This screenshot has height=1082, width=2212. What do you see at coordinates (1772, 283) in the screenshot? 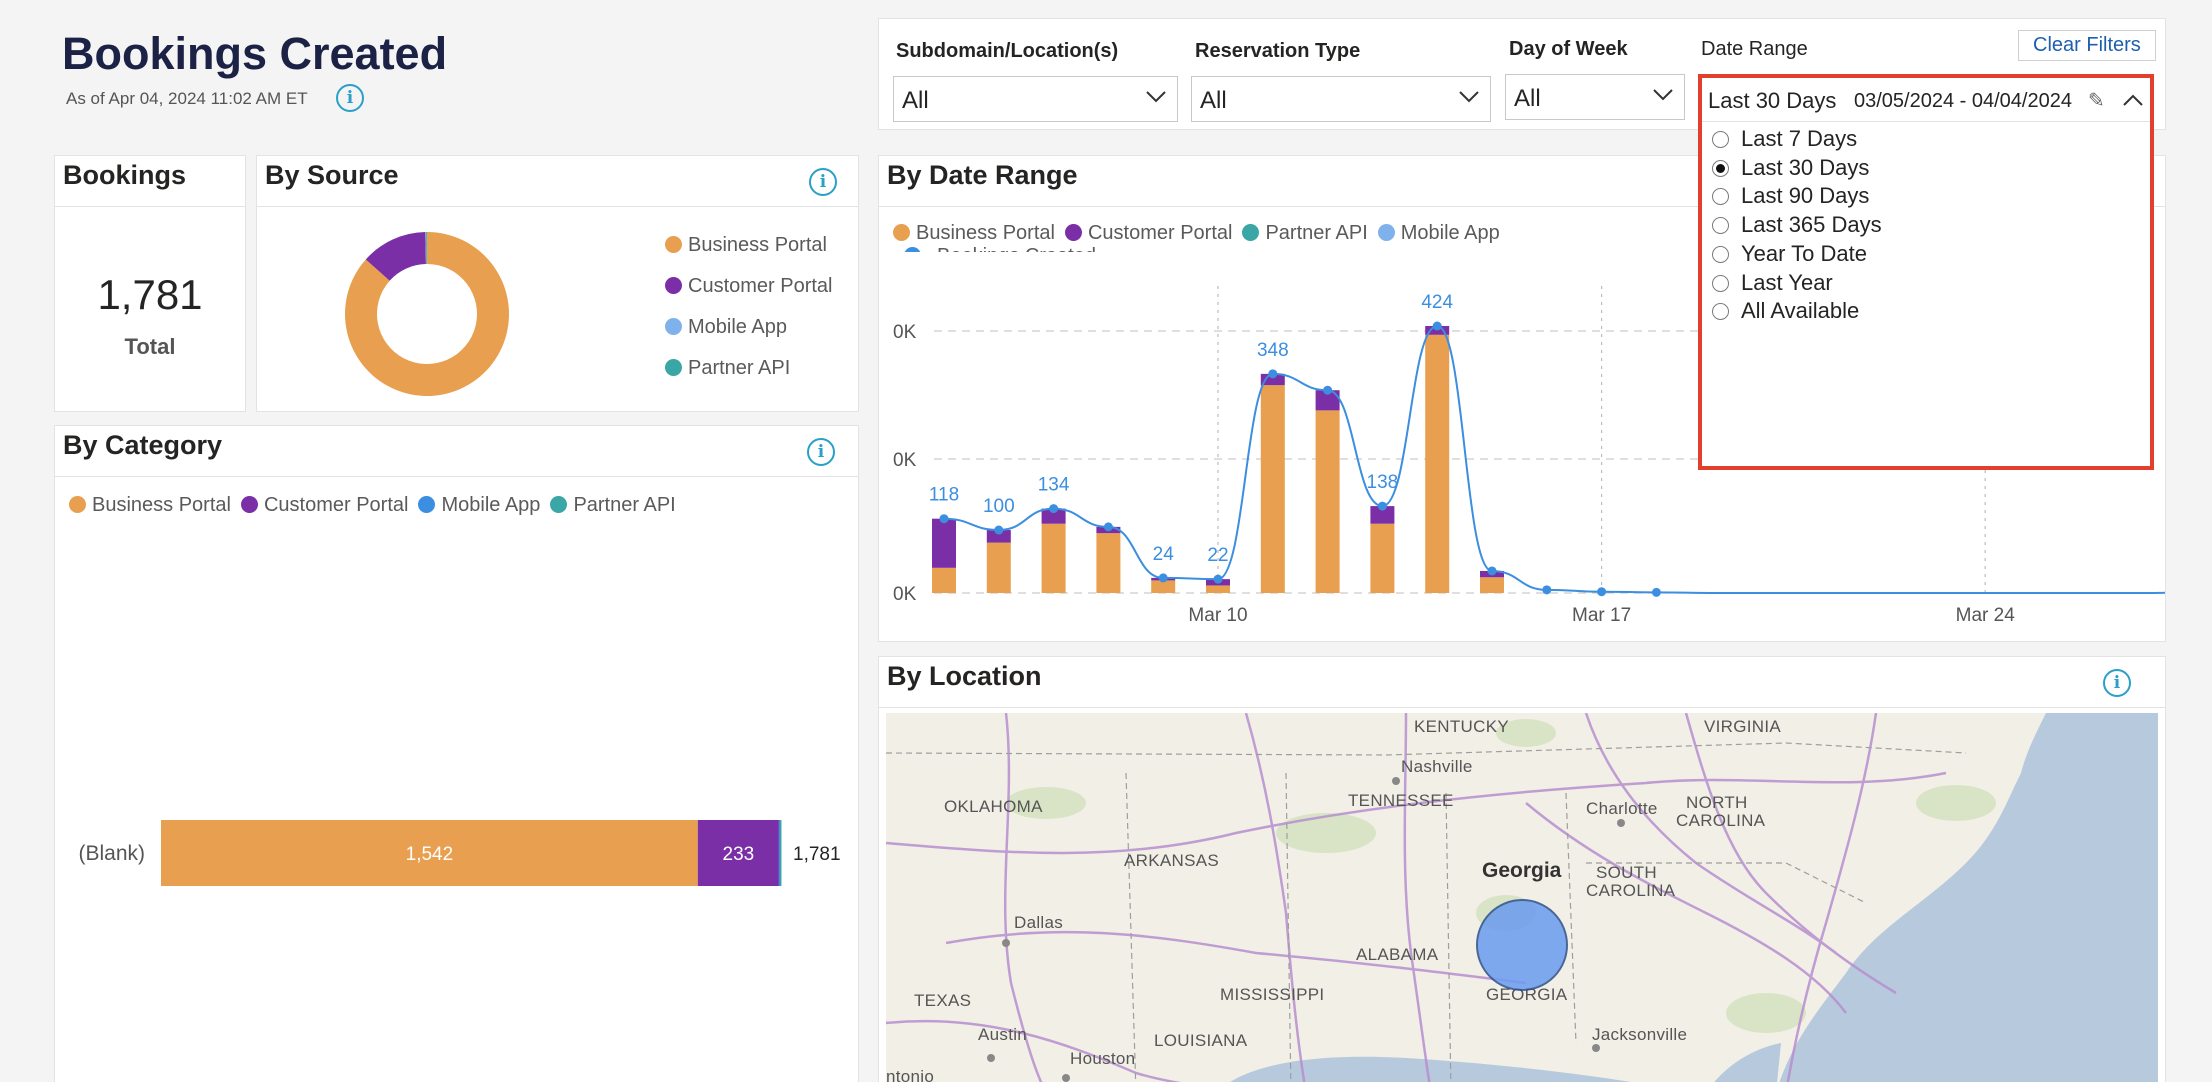
I see `date-range-option: Last Year` at bounding box center [1772, 283].